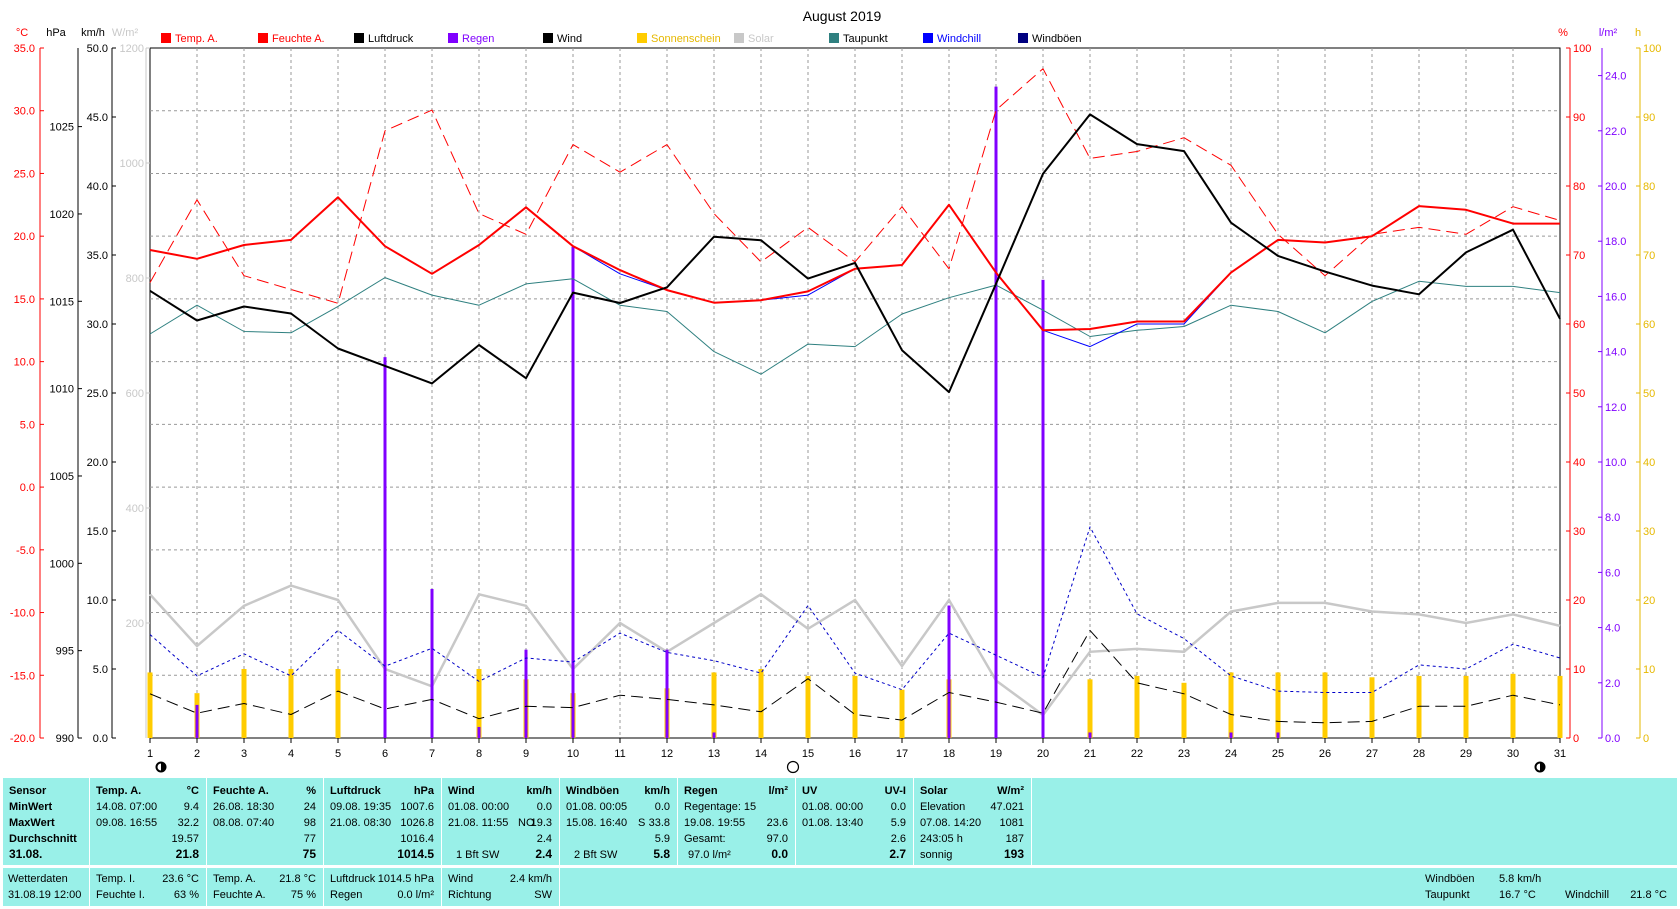  What do you see at coordinates (898, 823) in the screenshot?
I see `summary-uv-max: 5.9` at bounding box center [898, 823].